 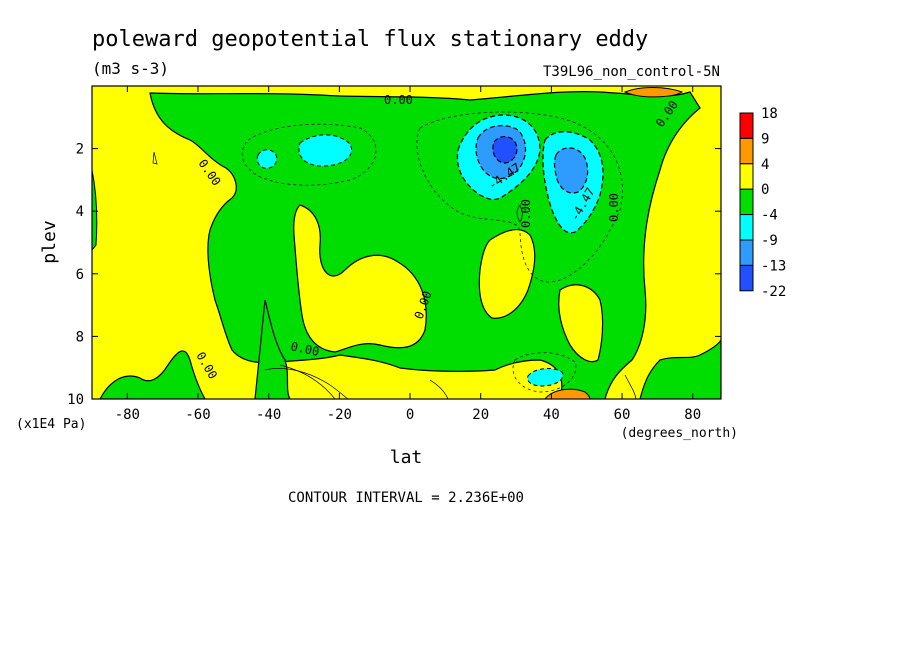 What do you see at coordinates (406, 498) in the screenshot?
I see `contour-interval-text: CONTOUR INTERVAL = 2.236E+00` at bounding box center [406, 498].